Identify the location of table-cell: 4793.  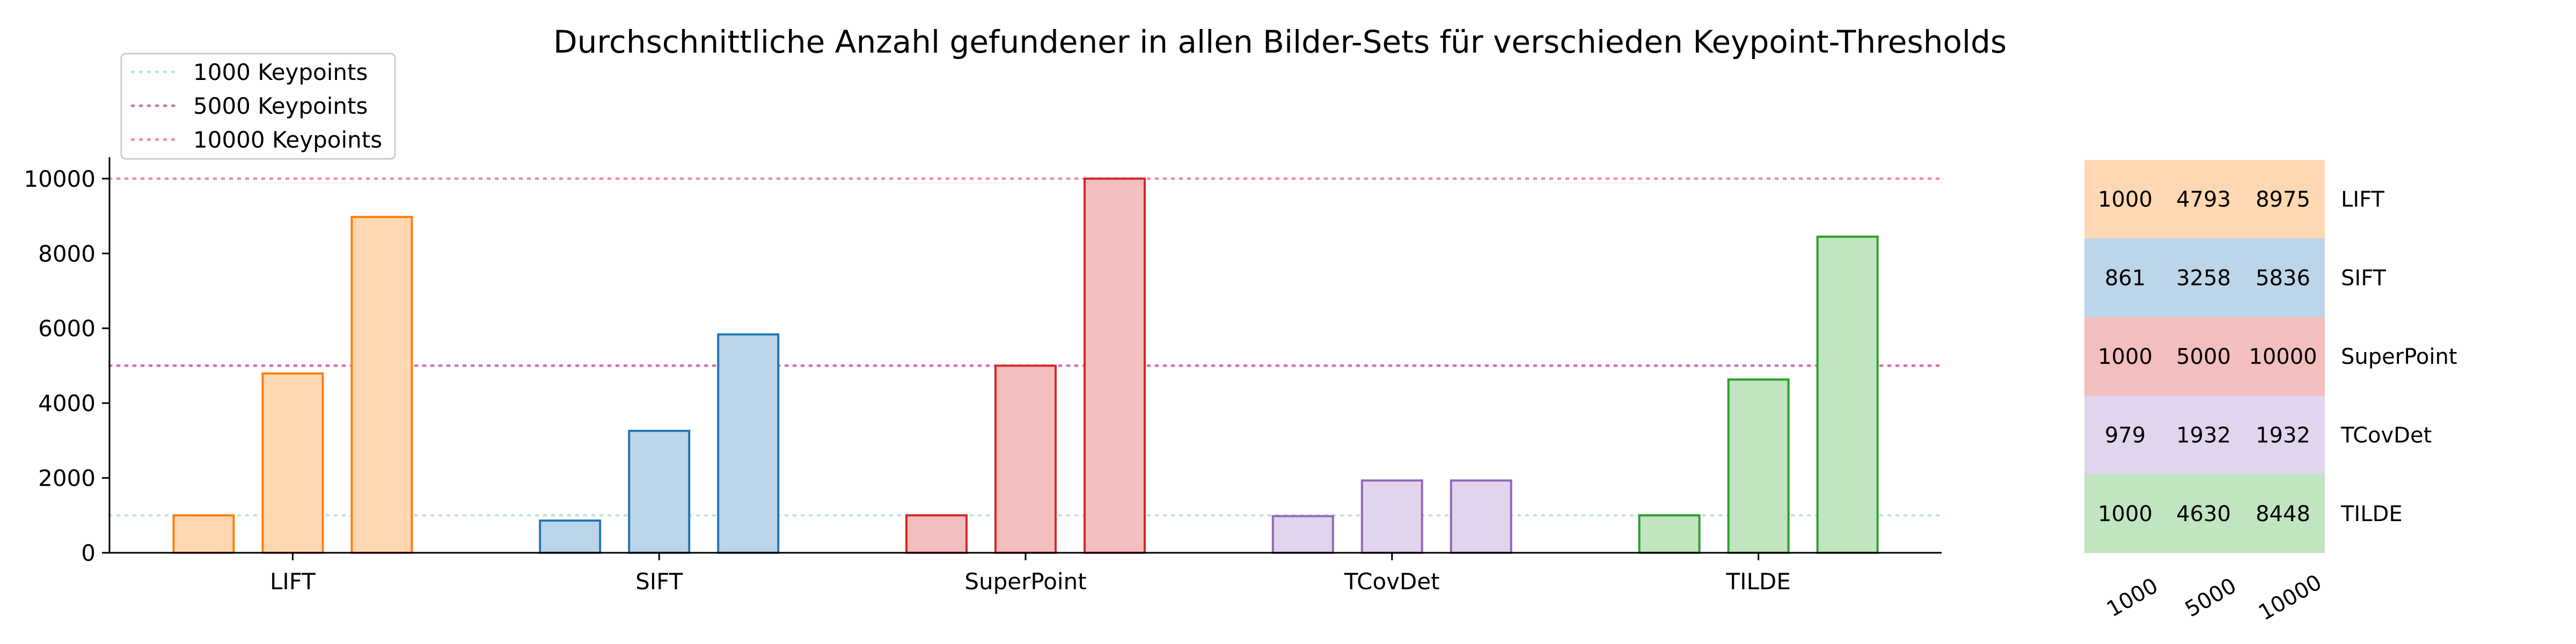
(2203, 199).